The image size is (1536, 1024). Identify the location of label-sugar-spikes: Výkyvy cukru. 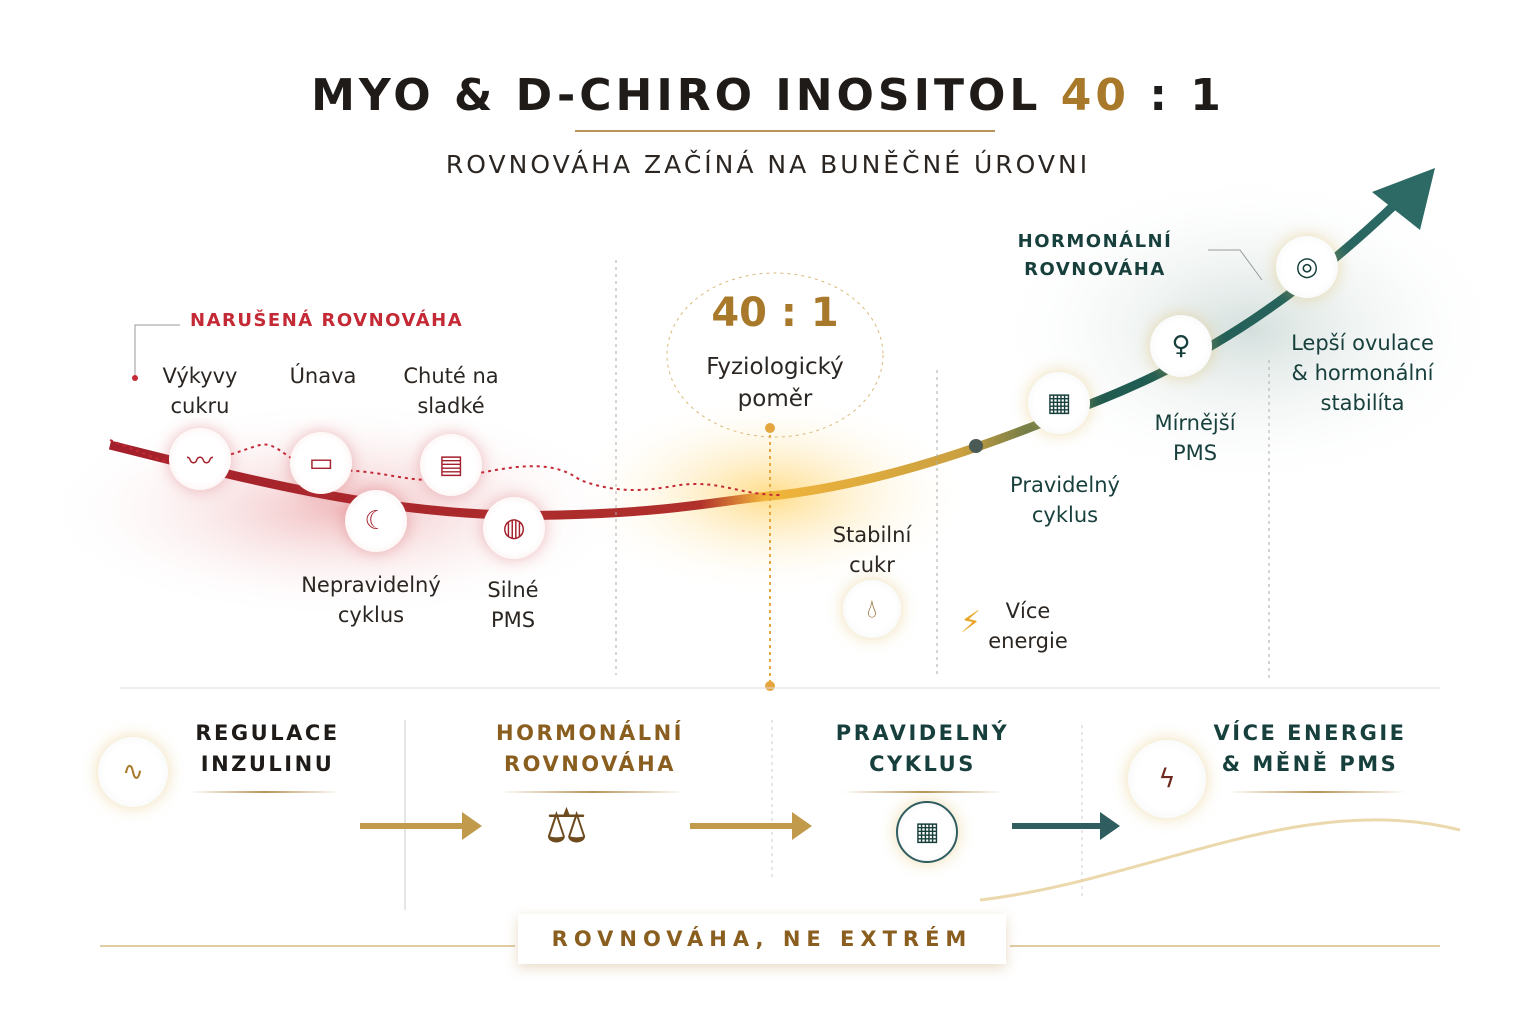
(200, 391).